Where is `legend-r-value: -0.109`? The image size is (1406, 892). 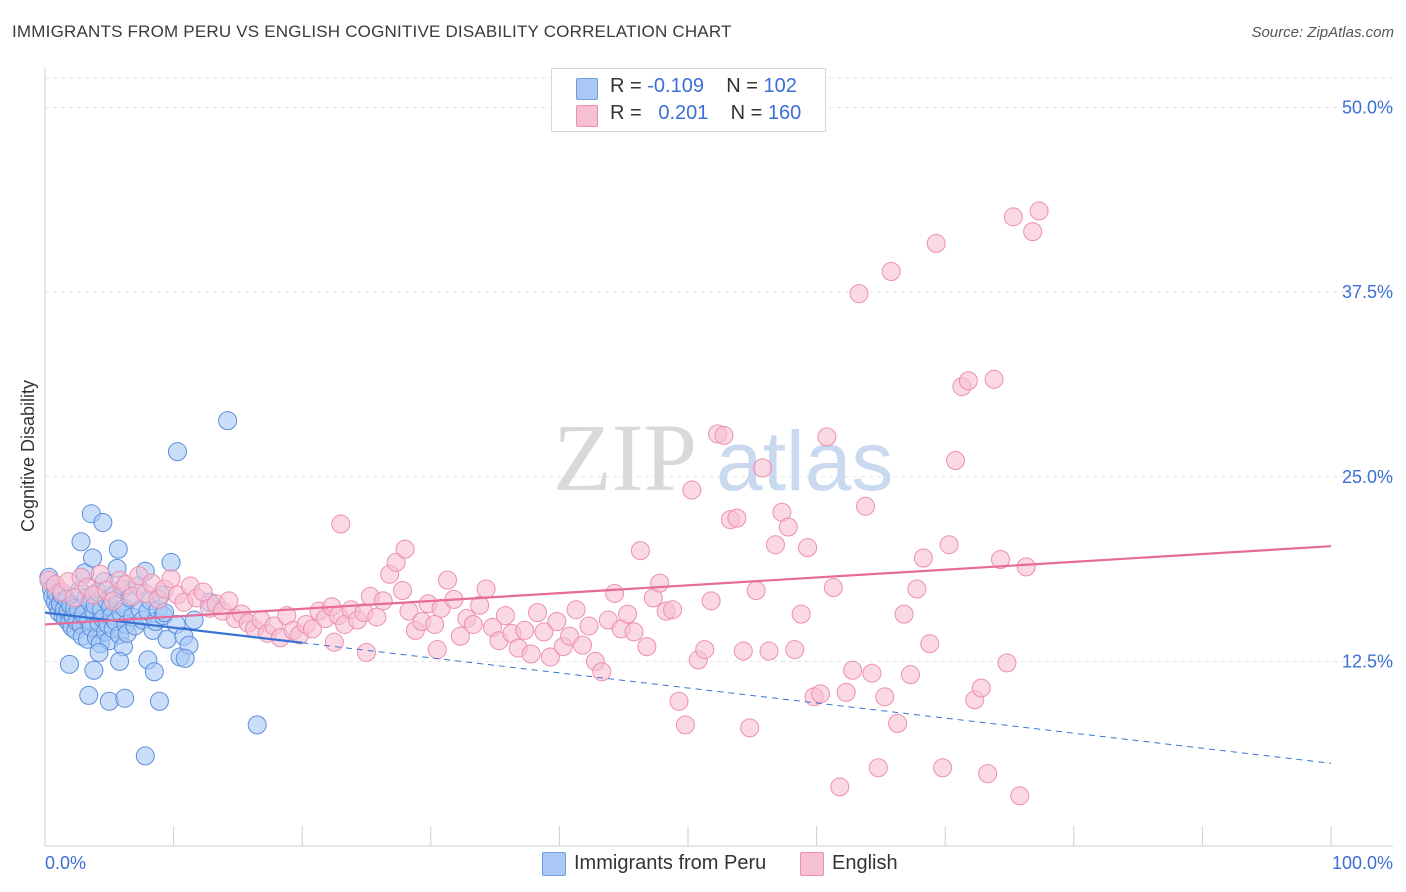 legend-r-value: -0.109 is located at coordinates (675, 86).